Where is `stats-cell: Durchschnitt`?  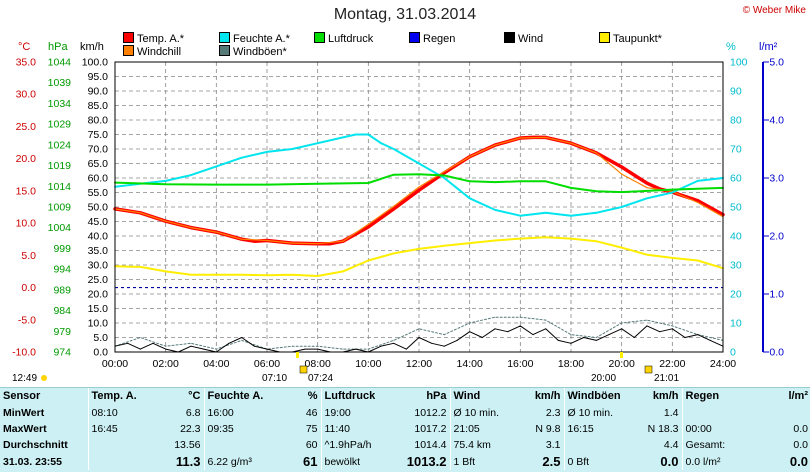
stats-cell: Durchschnitt is located at coordinates (35, 445).